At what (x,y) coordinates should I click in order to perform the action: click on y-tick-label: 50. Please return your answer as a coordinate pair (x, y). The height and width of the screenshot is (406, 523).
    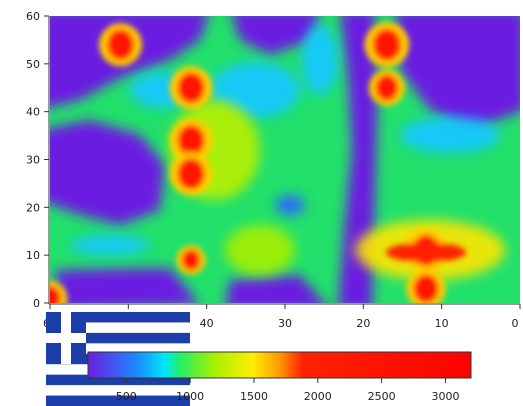
    Looking at the image, I should click on (33, 64).